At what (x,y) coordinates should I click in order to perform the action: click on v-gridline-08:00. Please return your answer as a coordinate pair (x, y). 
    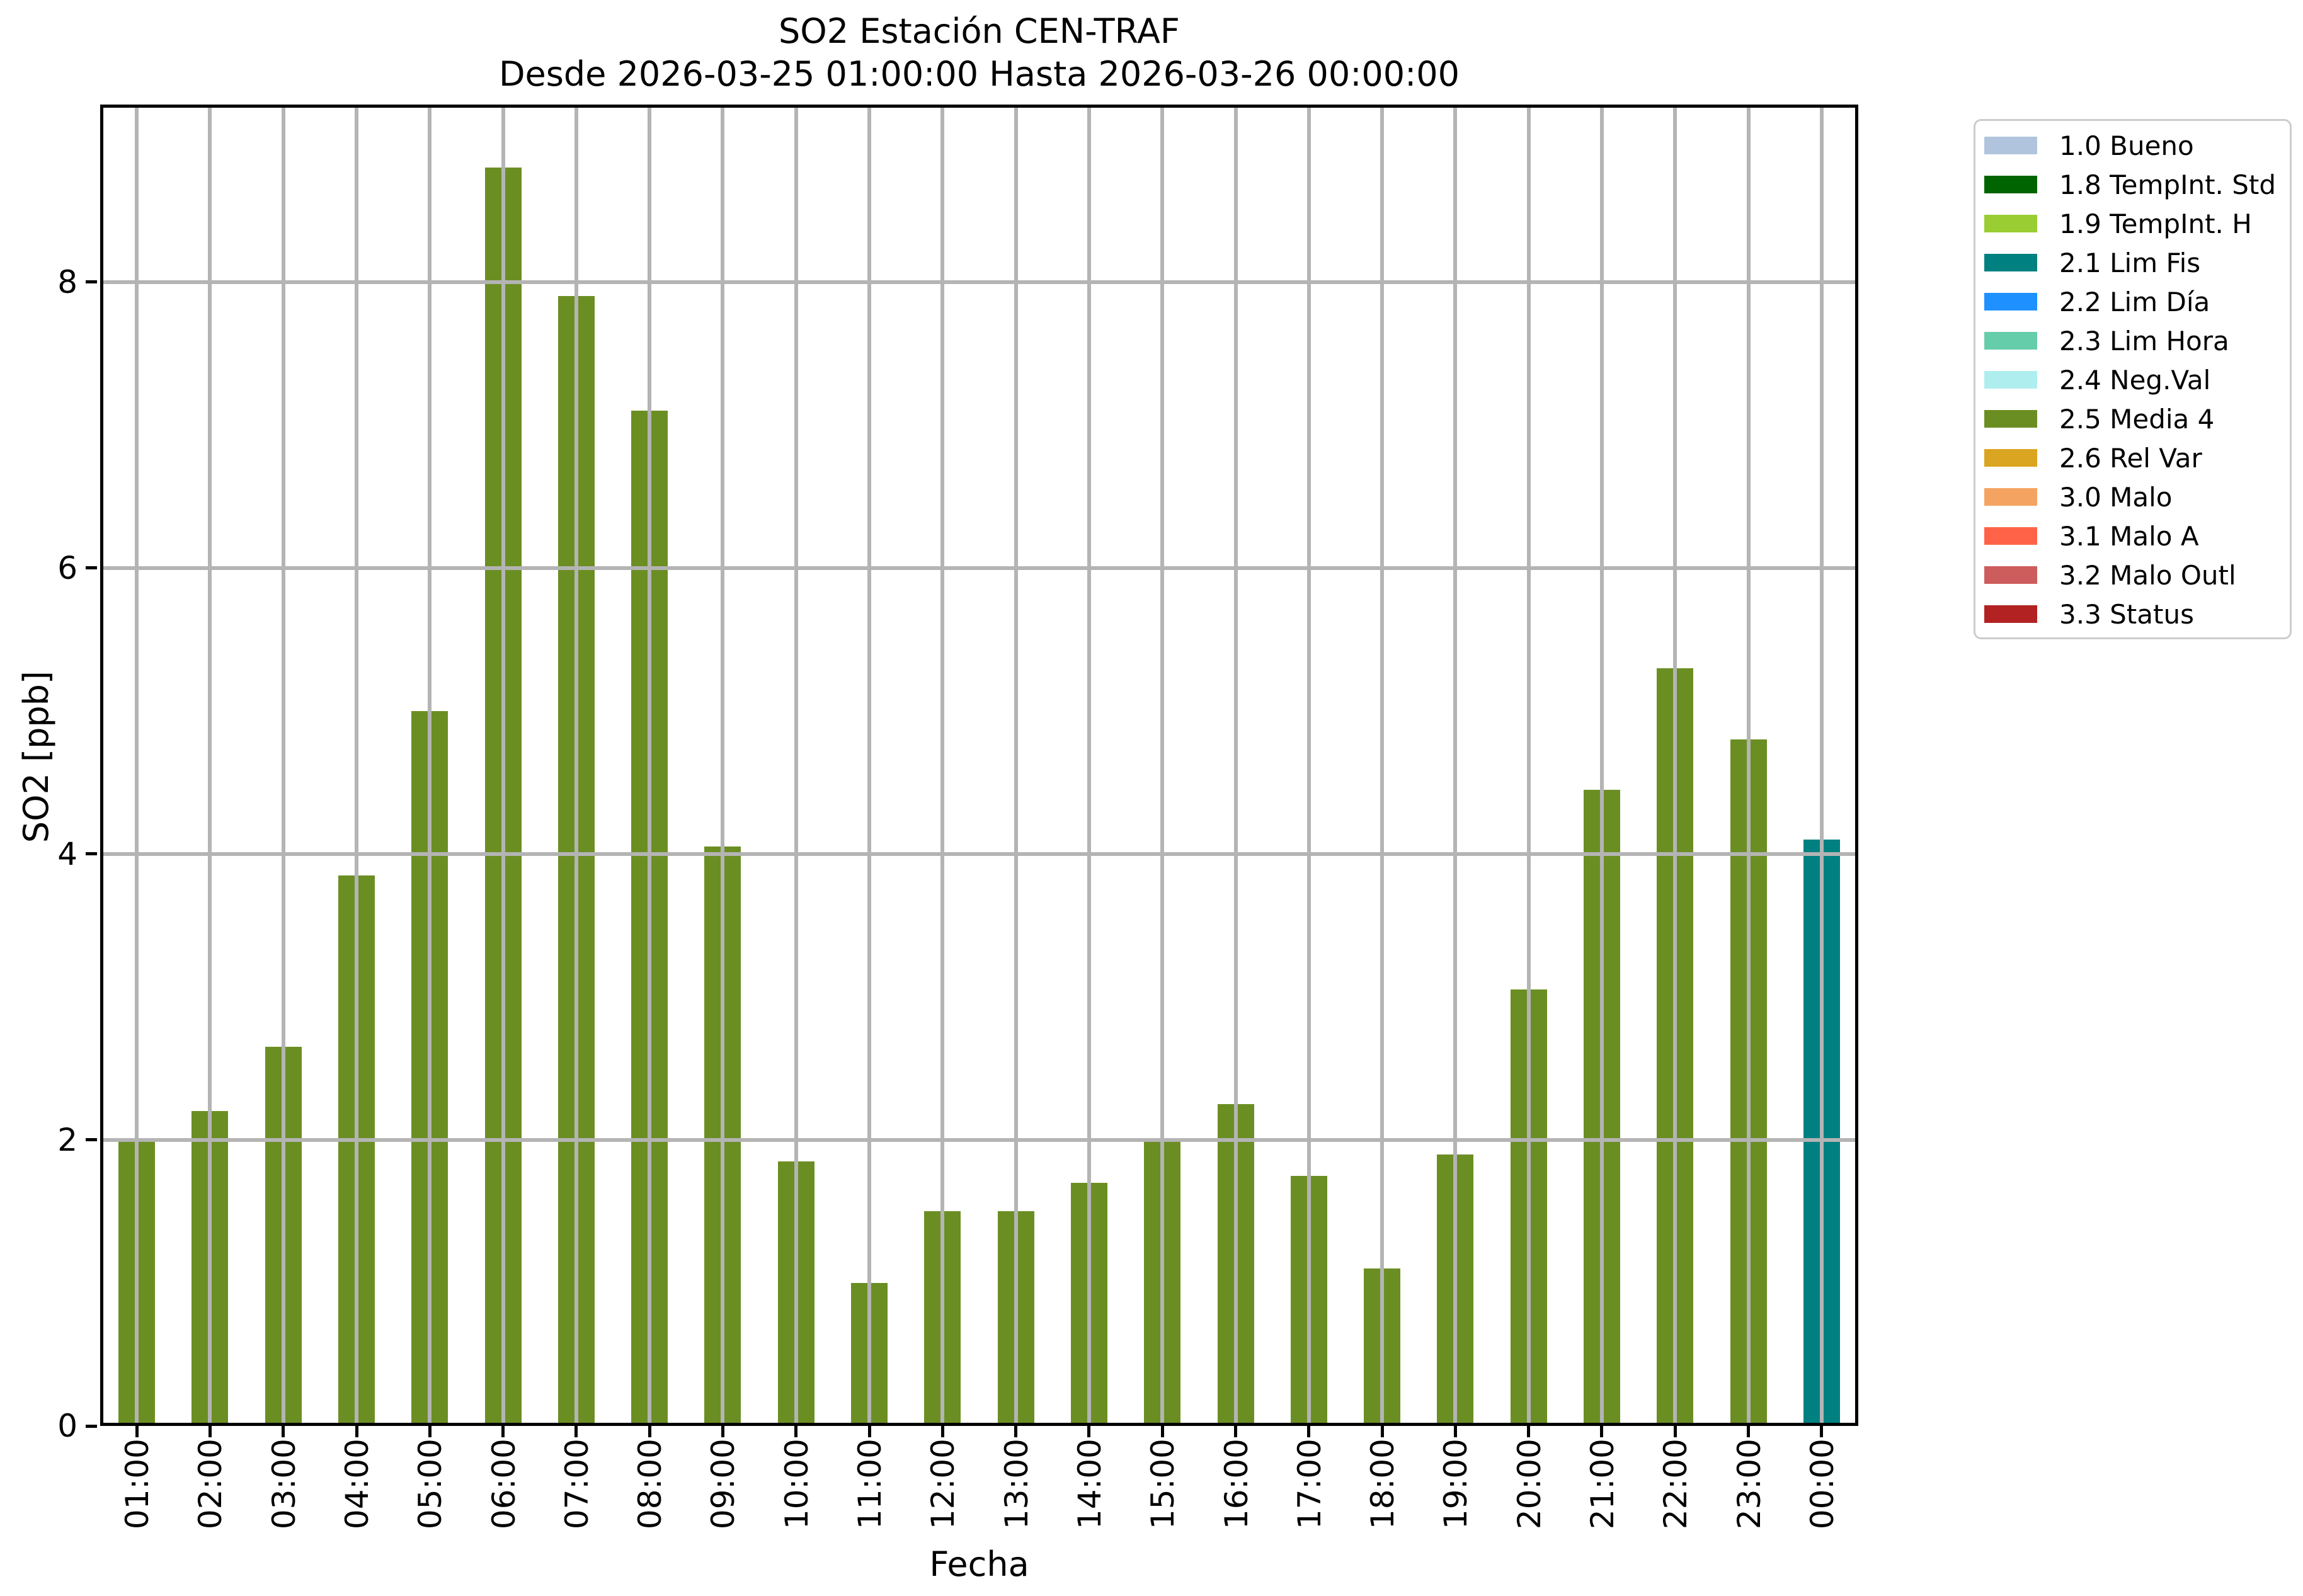
    Looking at the image, I should click on (650, 765).